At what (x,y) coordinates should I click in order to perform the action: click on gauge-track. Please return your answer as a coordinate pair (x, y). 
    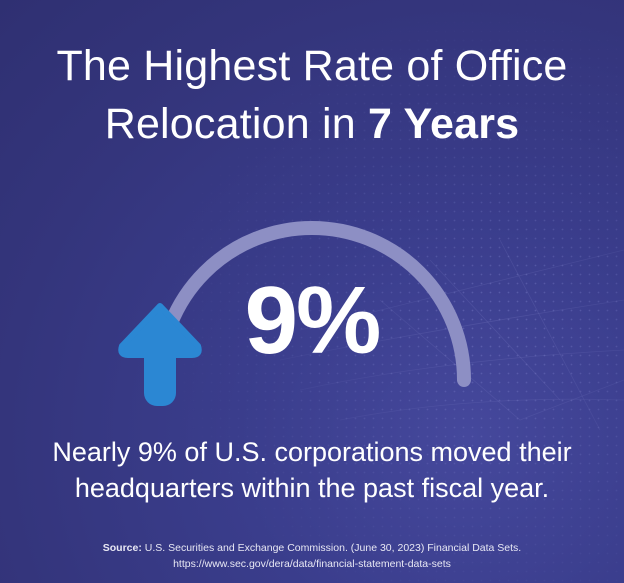
    Looking at the image, I should click on (312, 304).